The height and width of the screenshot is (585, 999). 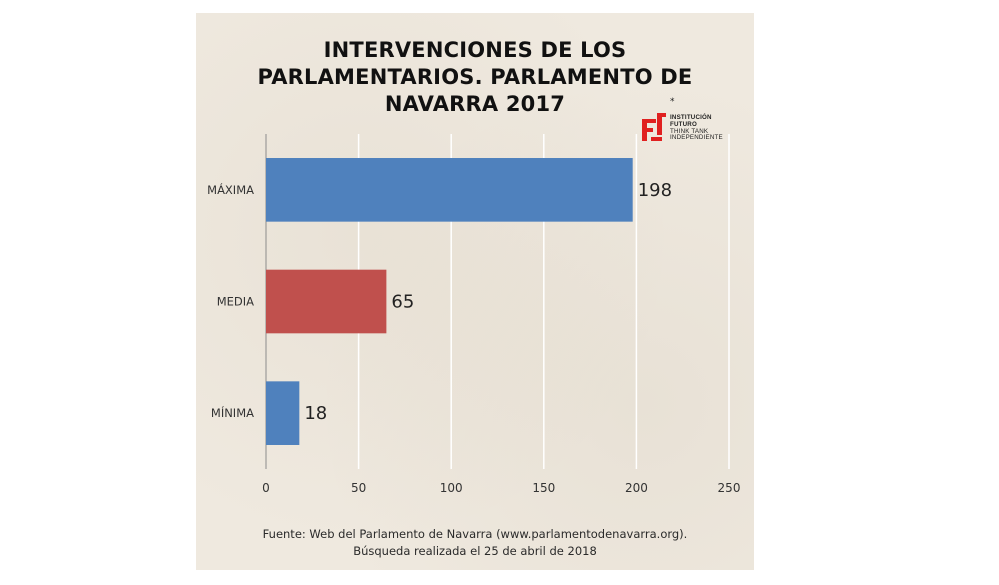 What do you see at coordinates (543, 488) in the screenshot?
I see `x-tick-label-150: 150` at bounding box center [543, 488].